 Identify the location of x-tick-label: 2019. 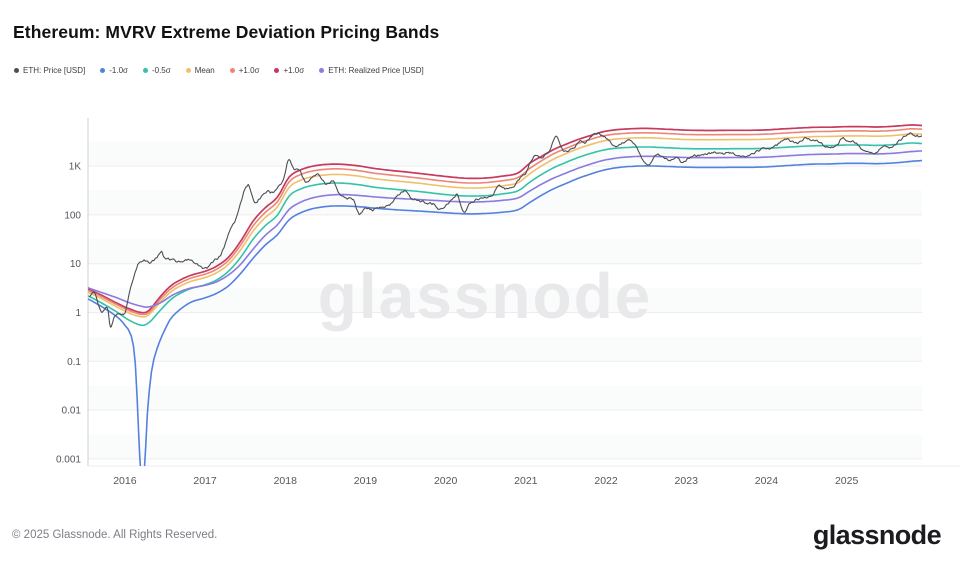
(366, 481).